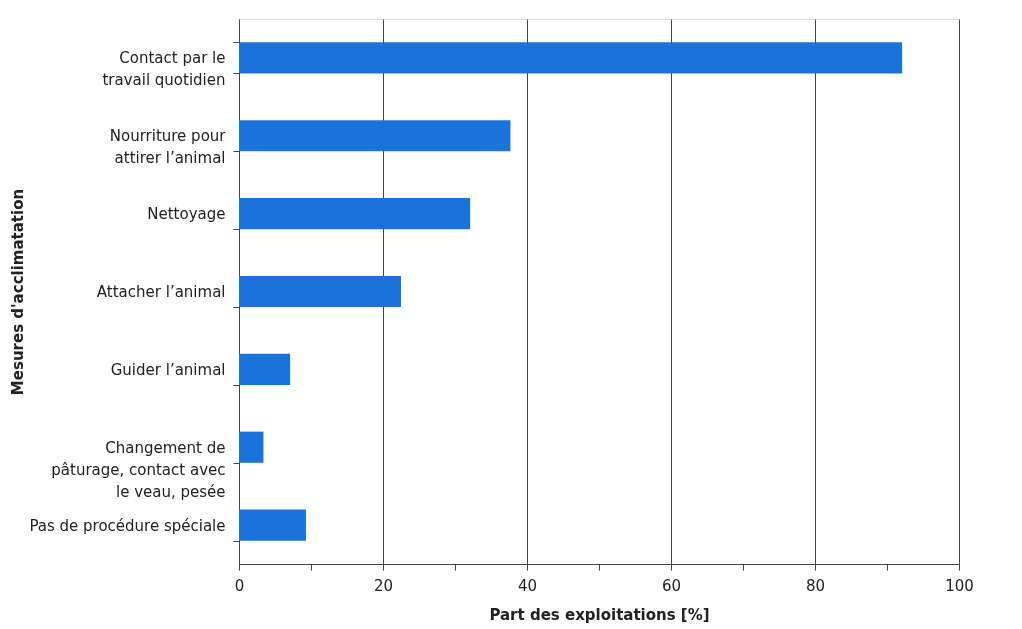 Image resolution: width=1022 pixels, height=629 pixels. Describe the element at coordinates (161, 292) in the screenshot. I see `y-tick-label: Attacher l’animal` at that location.